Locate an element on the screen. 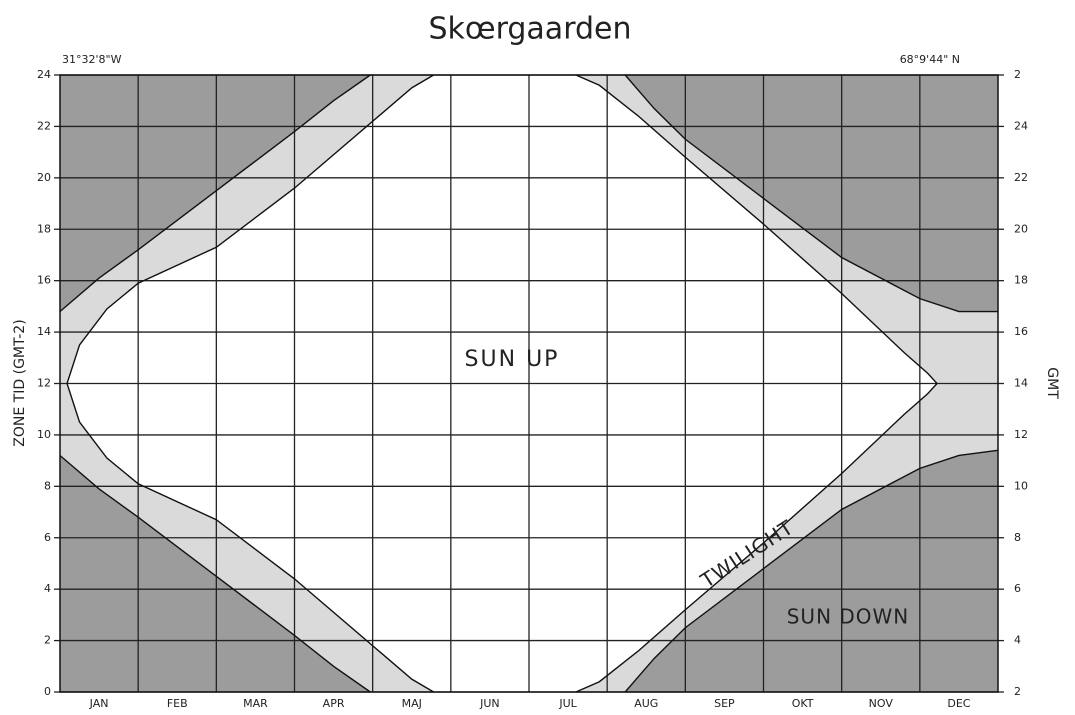 Image resolution: width=1075 pixels, height=715 pixels. x-tick-label: JAN is located at coordinates (99, 703).